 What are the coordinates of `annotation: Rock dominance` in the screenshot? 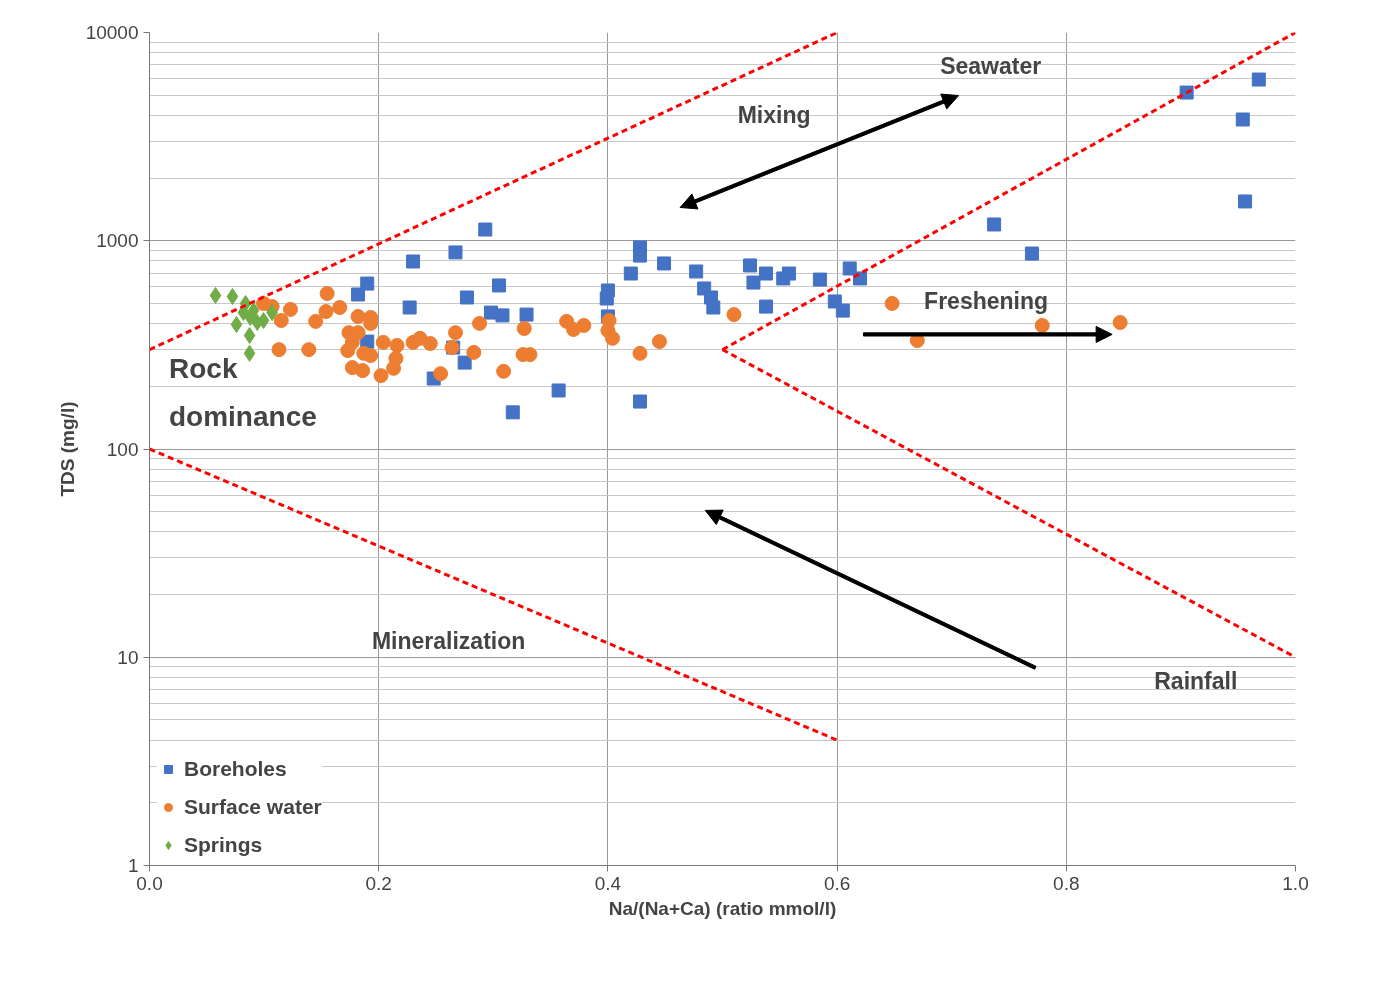 It's located at (242, 392).